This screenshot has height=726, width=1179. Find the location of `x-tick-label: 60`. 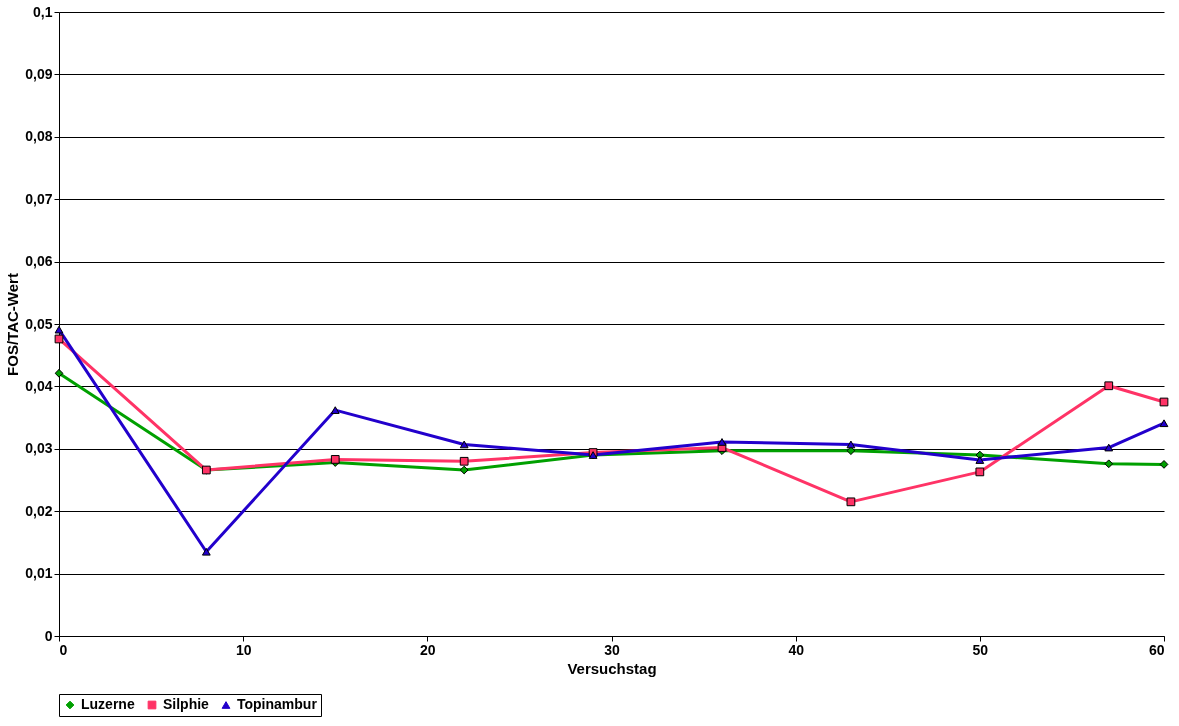

x-tick-label: 60 is located at coordinates (1156, 649).